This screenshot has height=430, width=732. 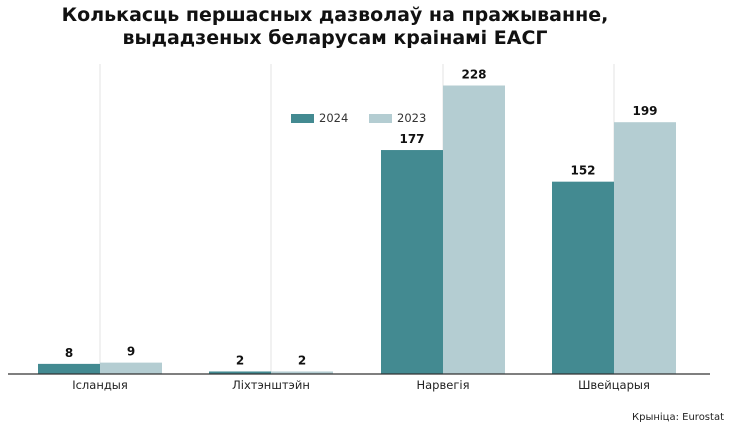 I want to click on data-label: 199, so click(x=644, y=111).